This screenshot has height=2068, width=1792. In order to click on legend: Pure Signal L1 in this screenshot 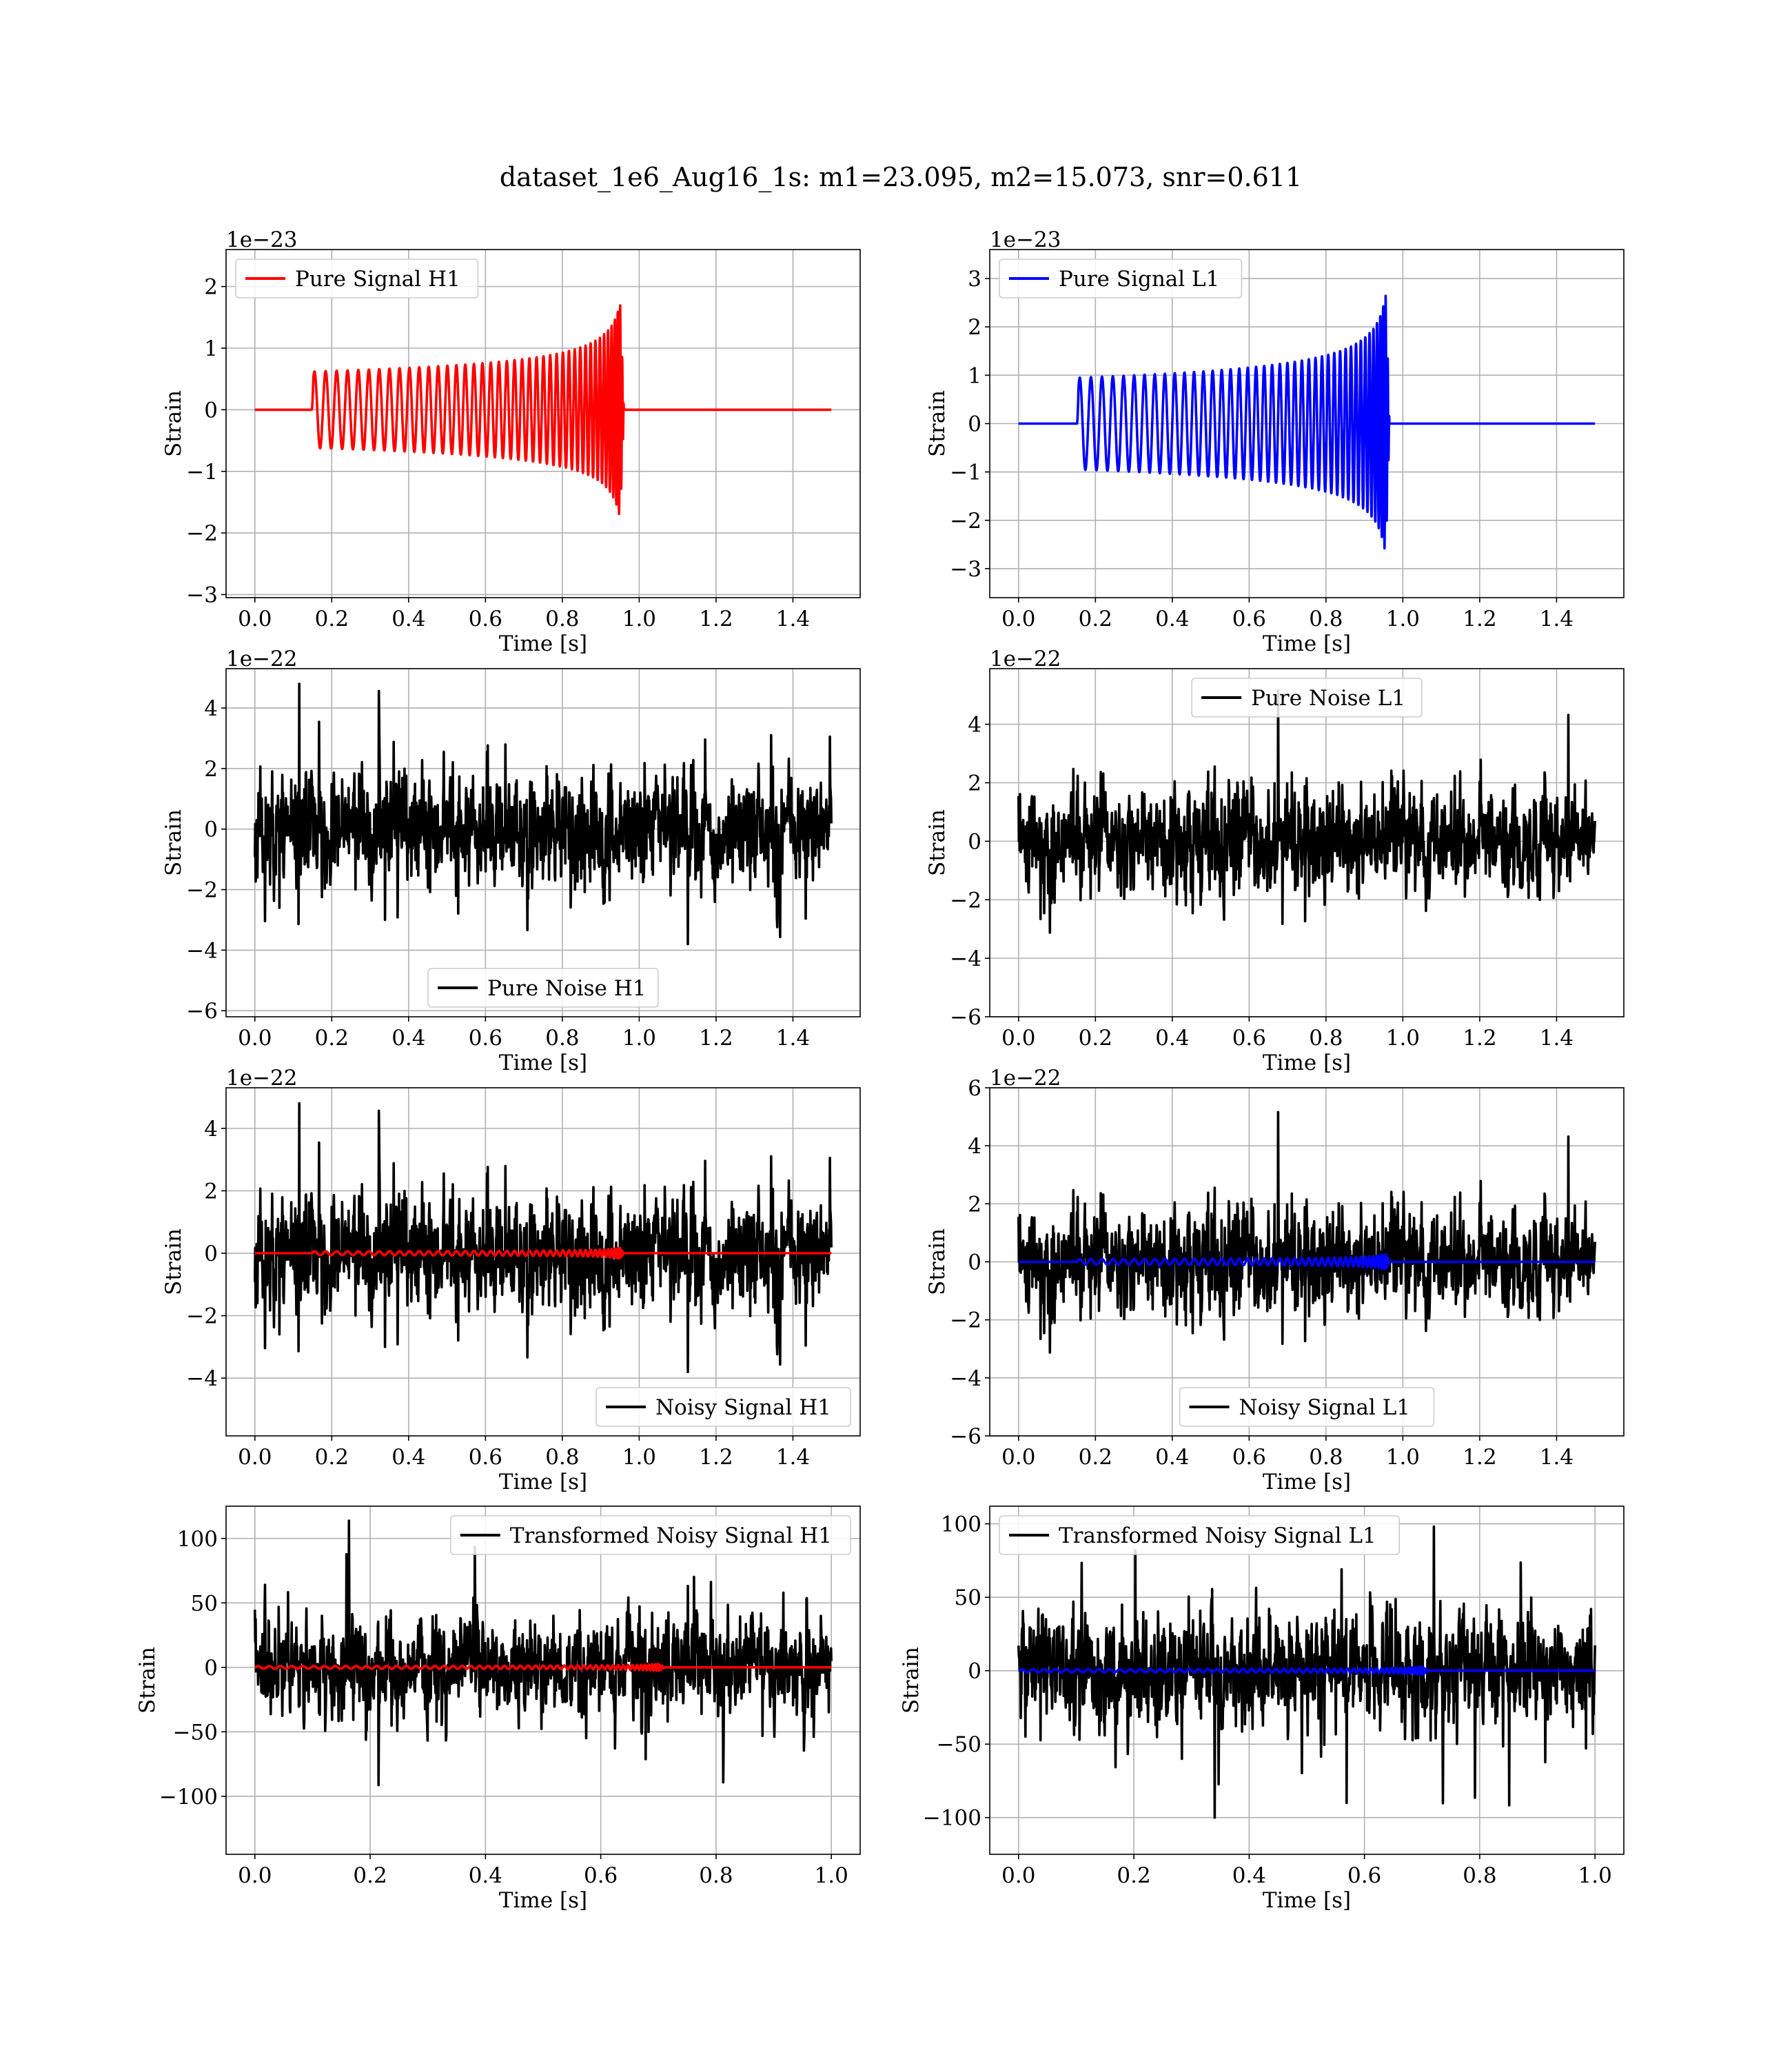, I will do `click(1121, 278)`.